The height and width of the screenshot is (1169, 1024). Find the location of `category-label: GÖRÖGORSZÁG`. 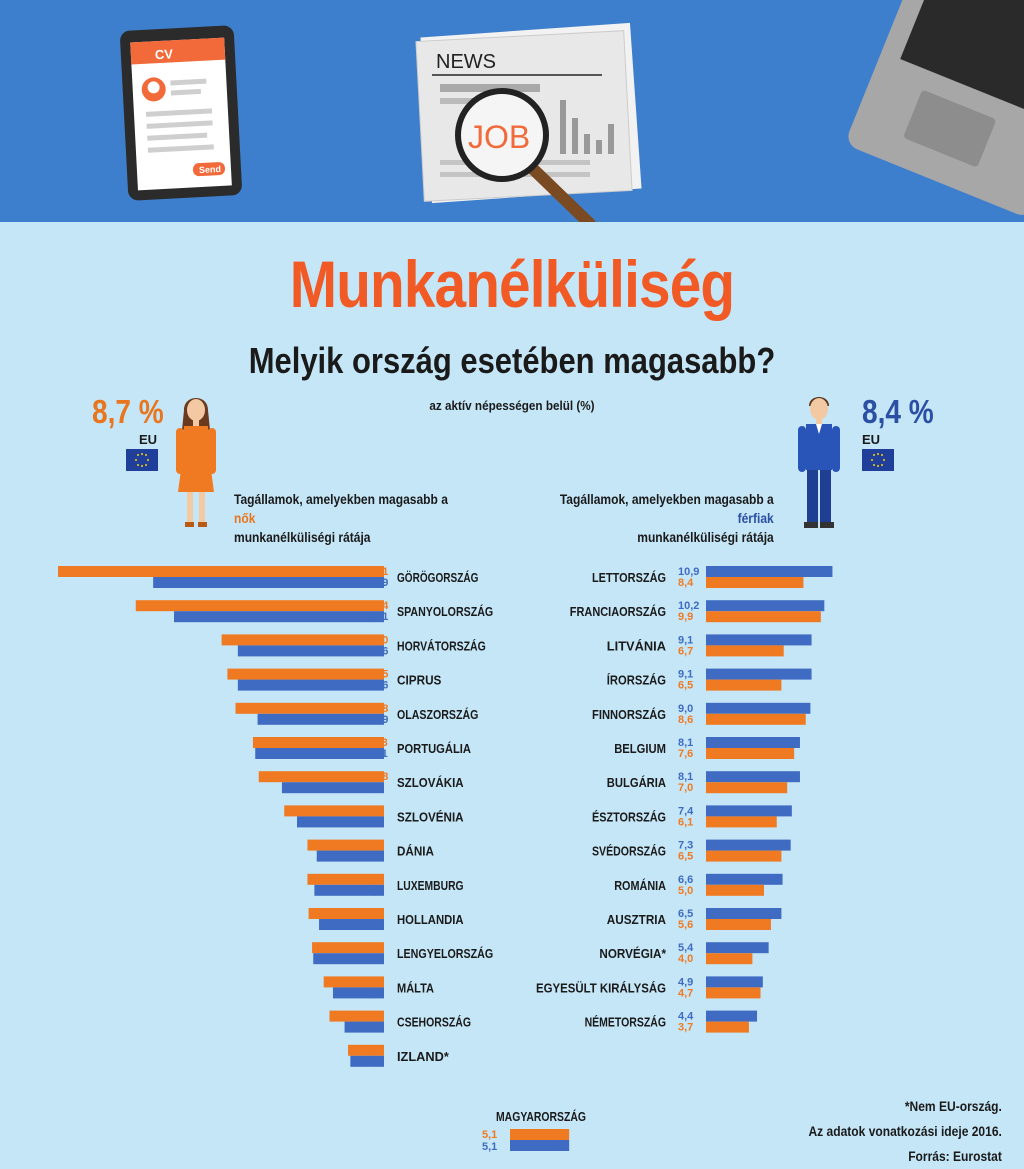

category-label: GÖRÖGORSZÁG is located at coordinates (437, 577).